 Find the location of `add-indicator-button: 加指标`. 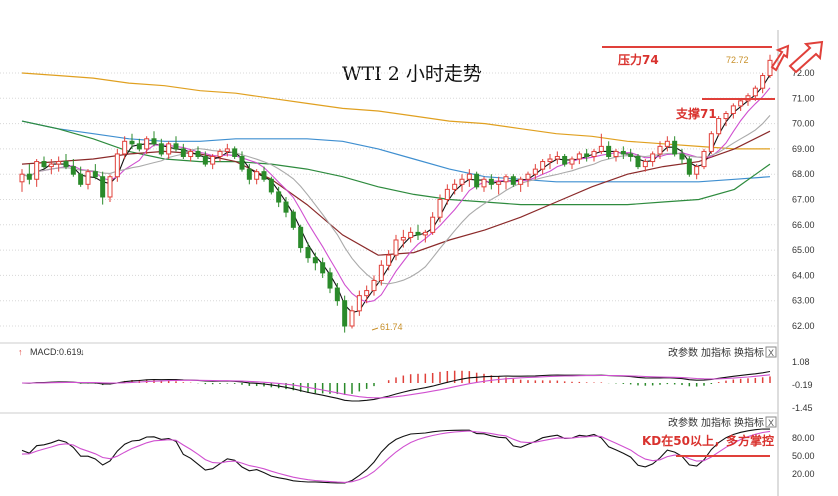

add-indicator-button: 加指标 is located at coordinates (716, 352).